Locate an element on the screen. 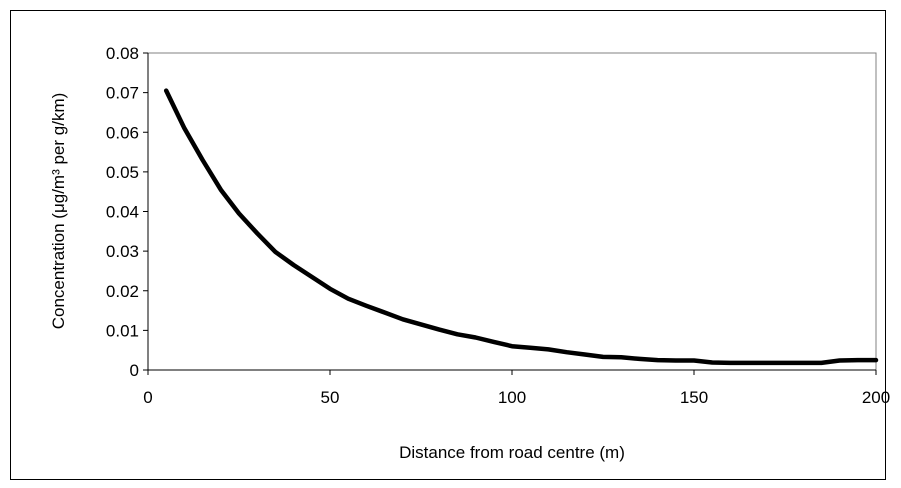  x-axis-title: Distance from road centre (m) is located at coordinates (512, 452).